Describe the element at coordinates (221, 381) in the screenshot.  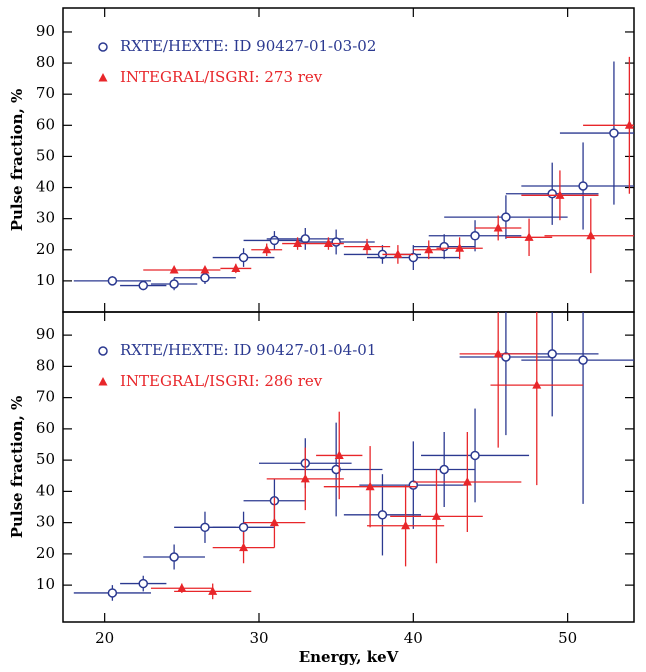
I see `legend-label: INTEGRAL/ISGRI: 286 rev` at that location.